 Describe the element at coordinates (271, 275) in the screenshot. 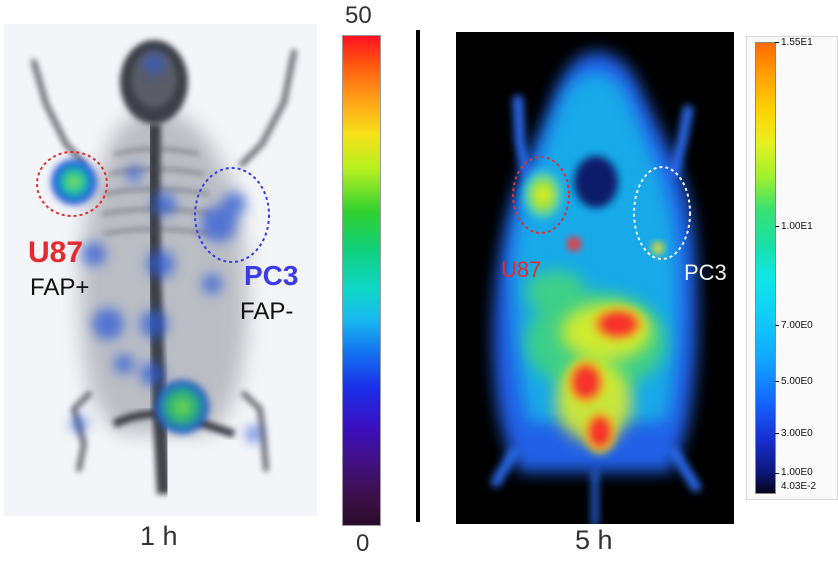

I see `pc3-label: PC3` at that location.